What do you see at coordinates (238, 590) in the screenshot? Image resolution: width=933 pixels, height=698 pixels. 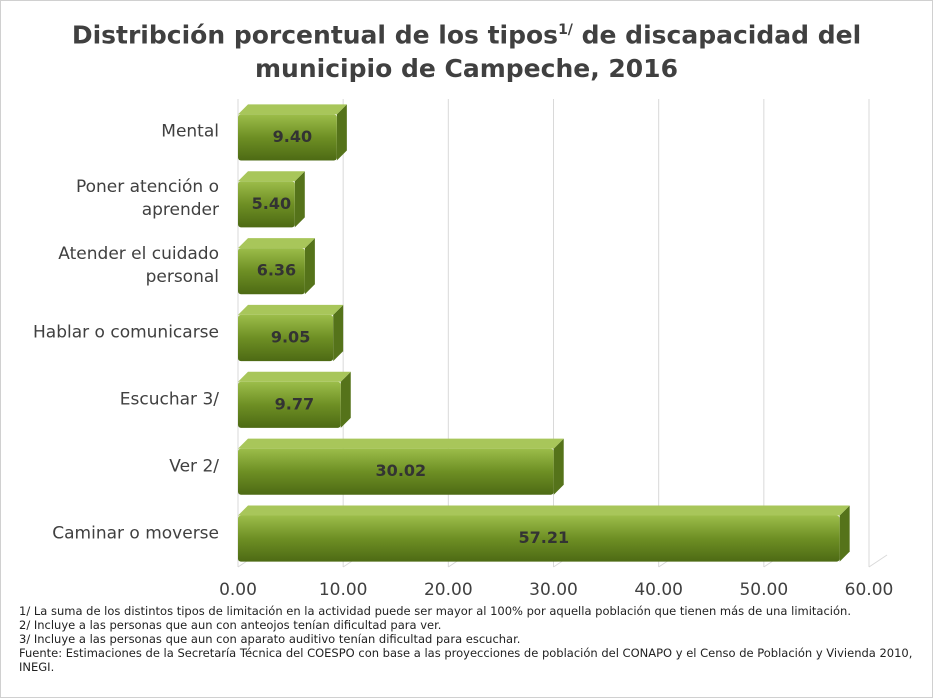 I see `x-tick-label: 0.00` at bounding box center [238, 590].